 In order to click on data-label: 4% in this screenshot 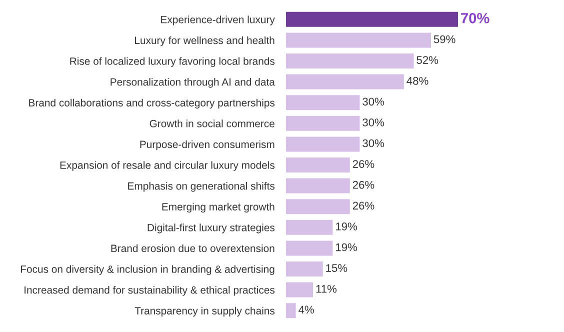, I will do `click(306, 310)`.